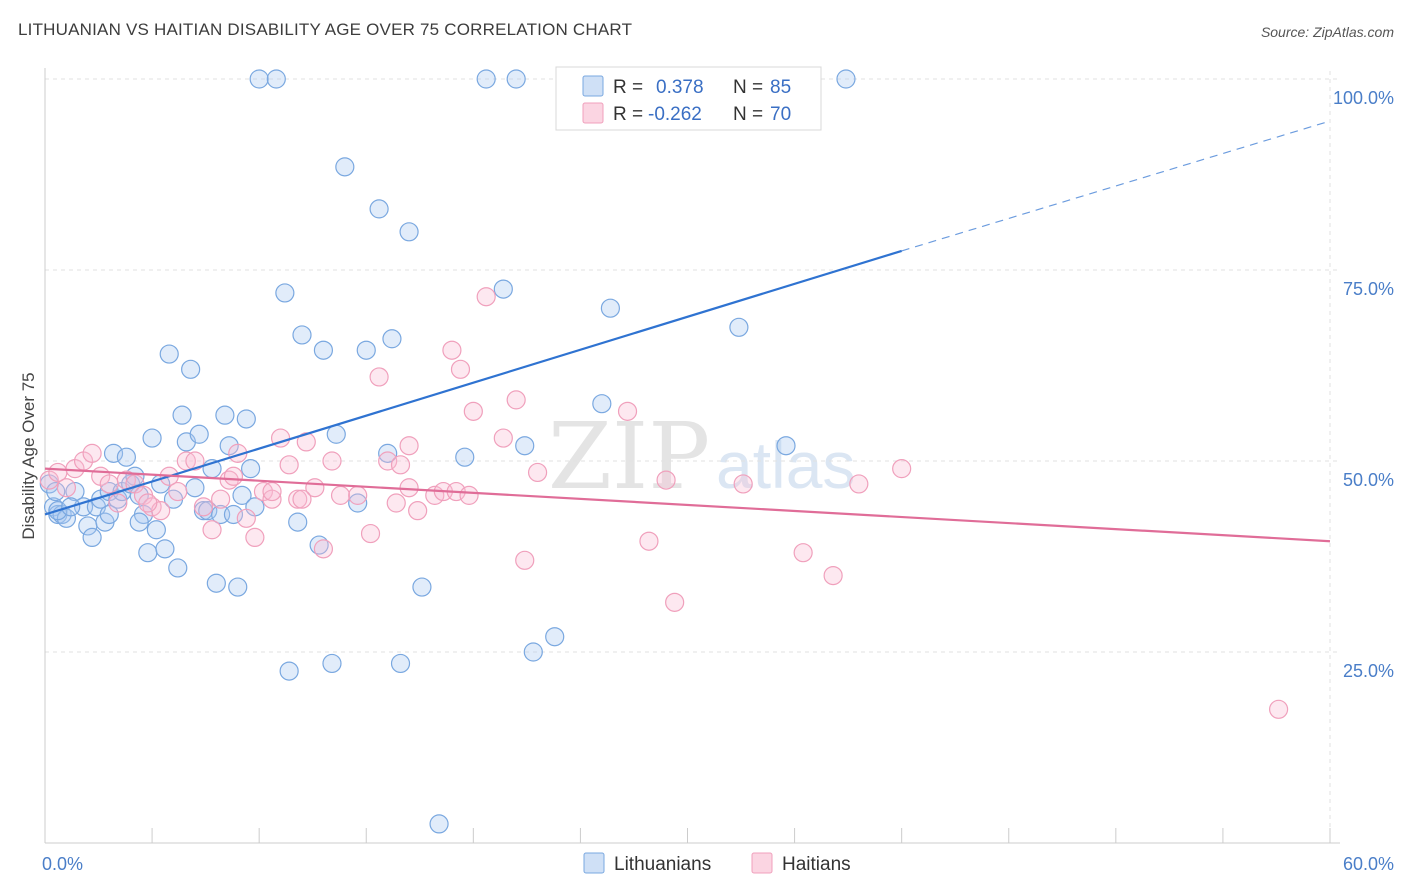 This screenshot has width=1406, height=892. What do you see at coordinates (701, 456) in the screenshot?
I see `watermark: ZIP atlas` at bounding box center [701, 456].